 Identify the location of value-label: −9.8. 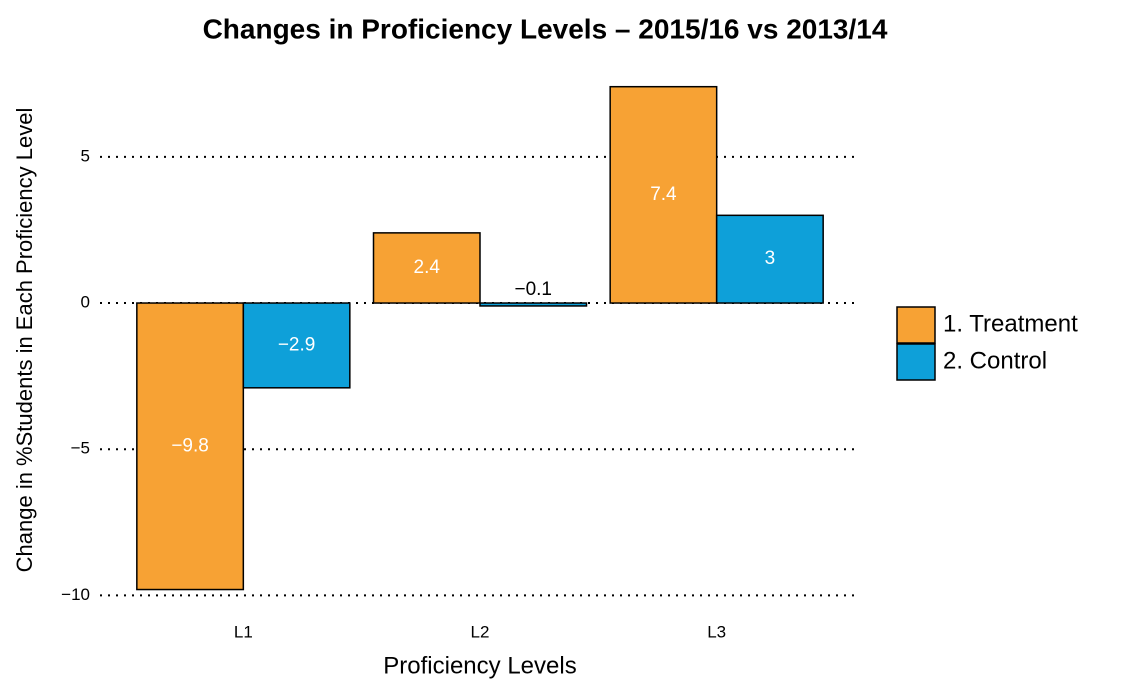
(190, 445).